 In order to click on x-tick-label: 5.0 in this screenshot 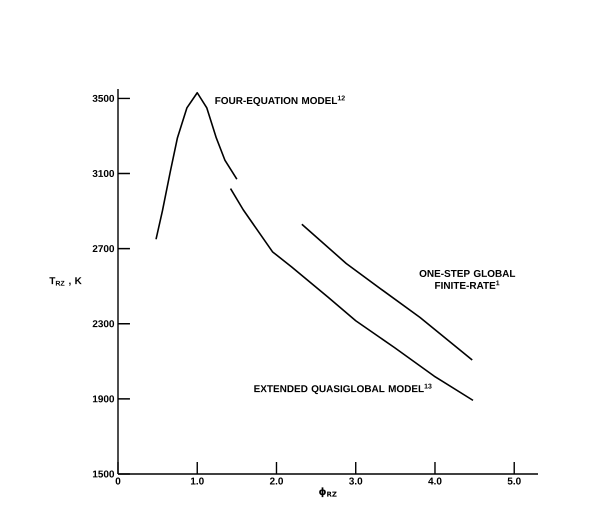, I will do `click(514, 481)`.